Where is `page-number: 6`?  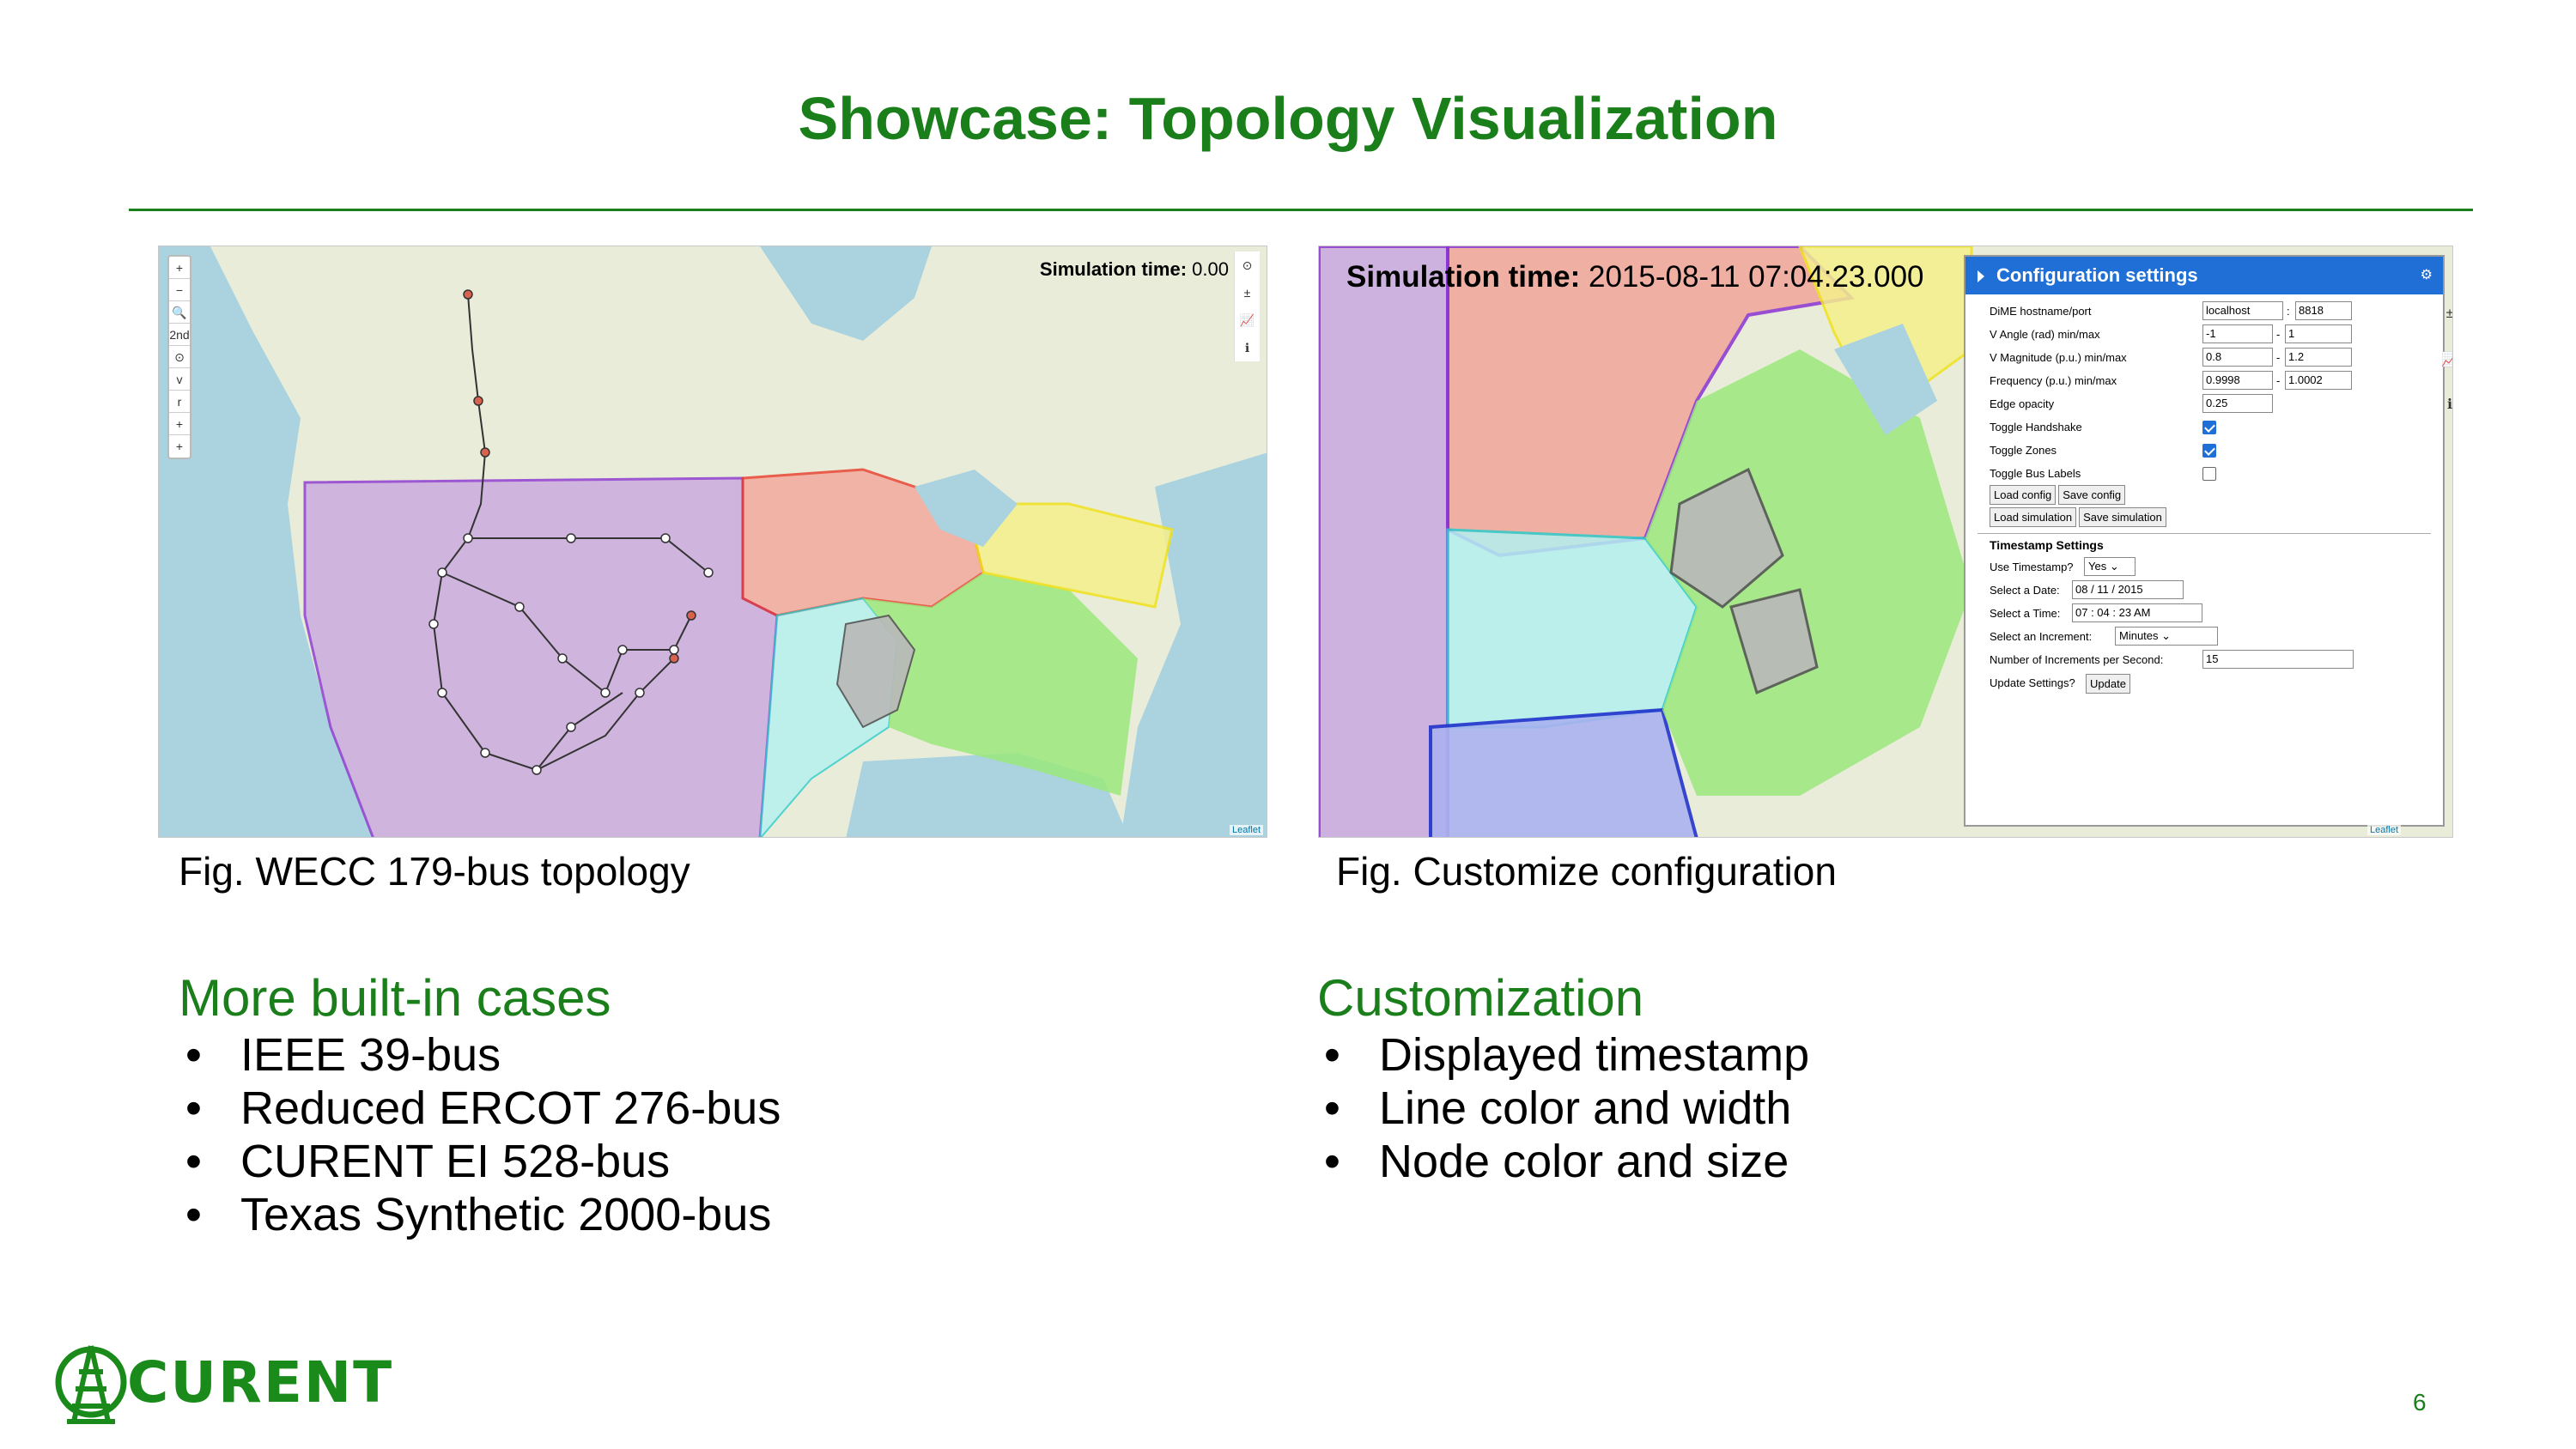
page-number: 6 is located at coordinates (2420, 1402).